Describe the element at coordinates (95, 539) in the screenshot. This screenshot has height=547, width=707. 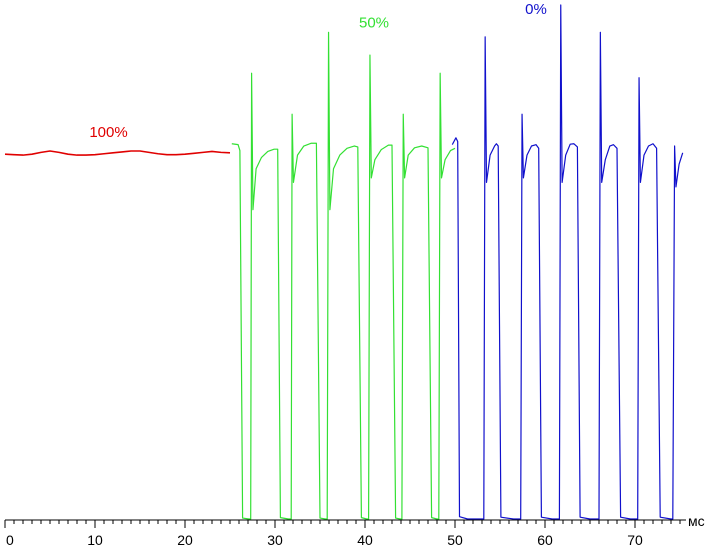
I see `x-tick-label: 10` at that location.